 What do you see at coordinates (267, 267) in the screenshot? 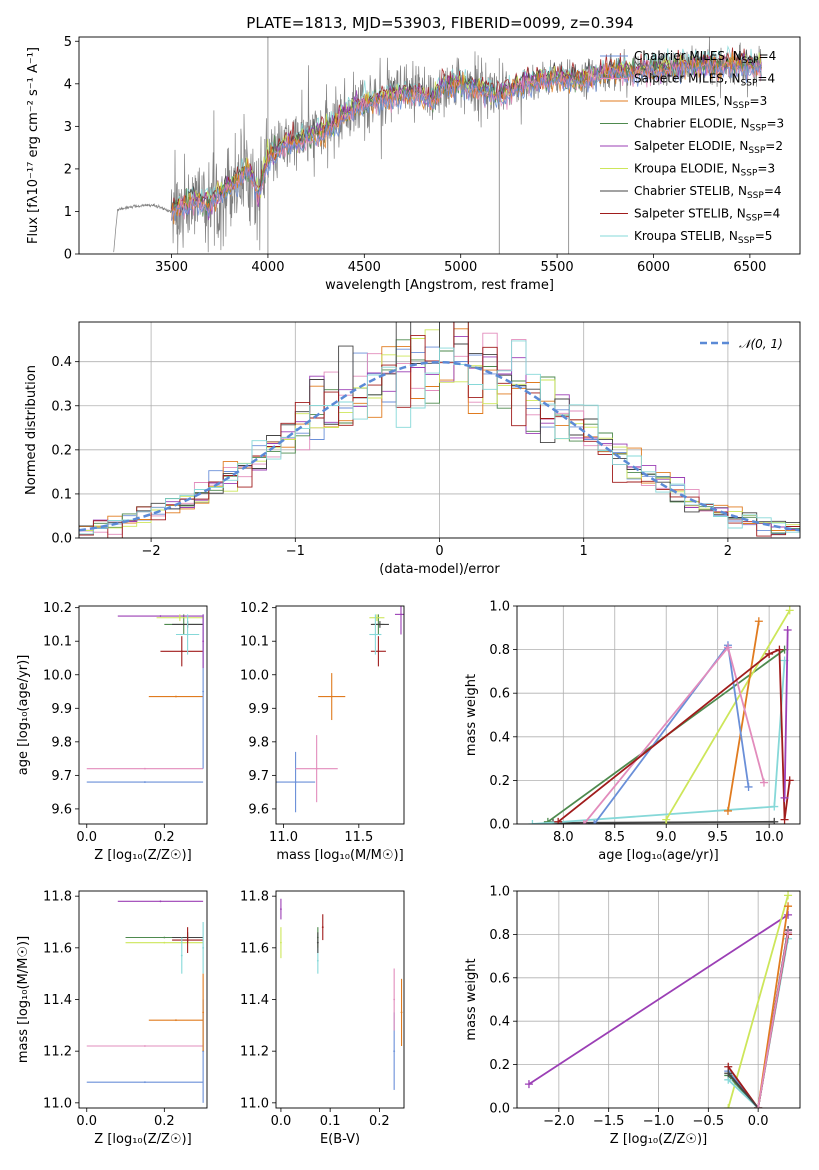
I see `x-tick-label: 4000` at bounding box center [267, 267].